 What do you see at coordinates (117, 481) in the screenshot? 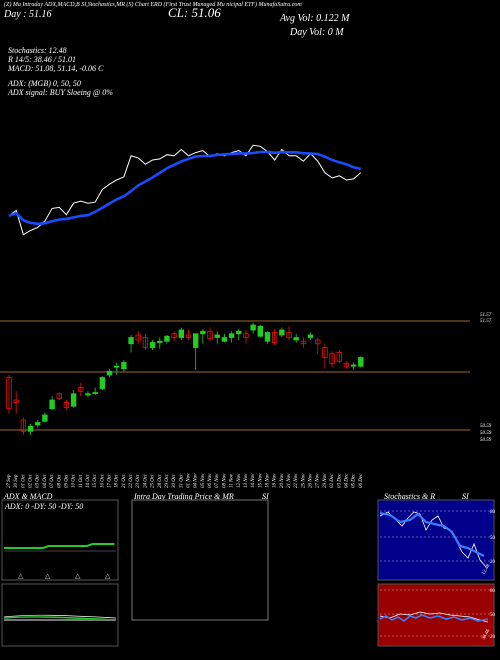
I see `date-tick-label: 18 Oct` at bounding box center [117, 481].